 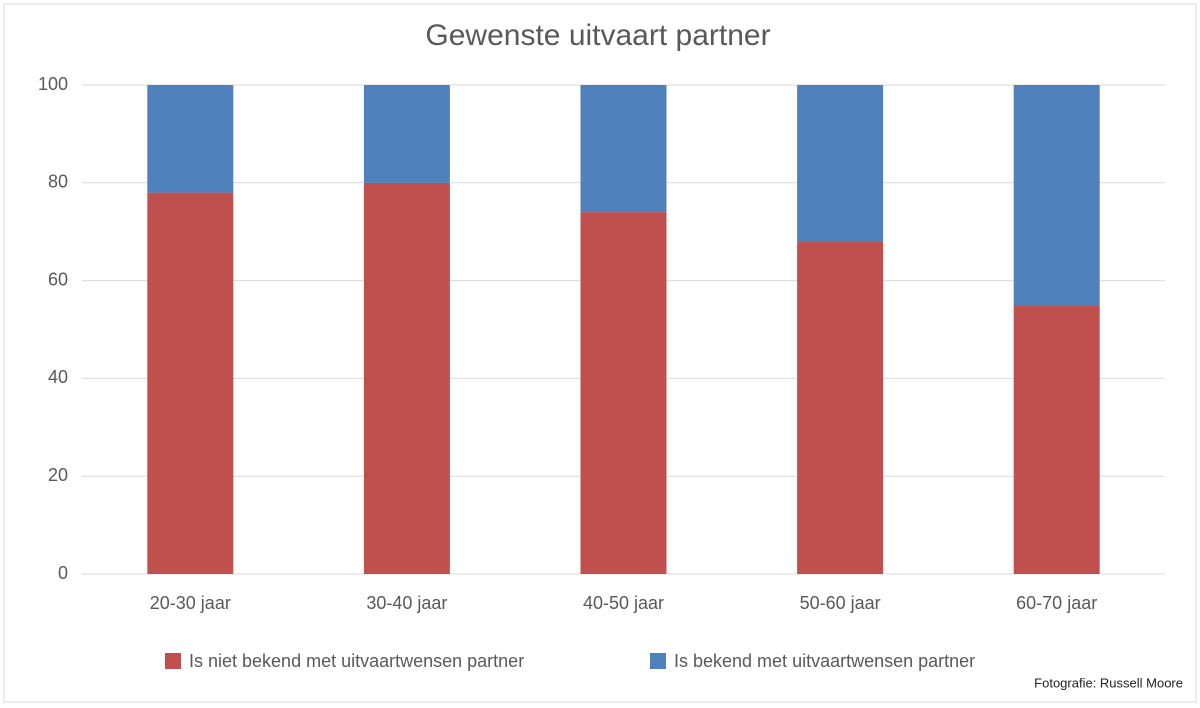 What do you see at coordinates (58, 182) in the screenshot?
I see `y-tick-label: 80` at bounding box center [58, 182].